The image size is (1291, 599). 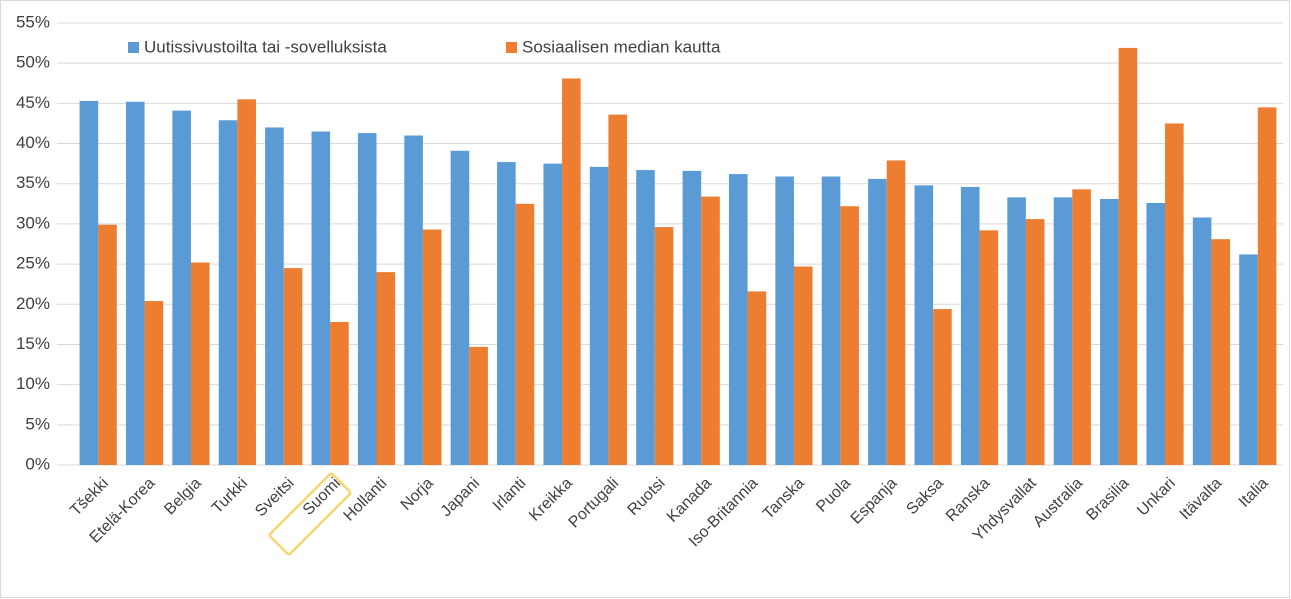 What do you see at coordinates (874, 501) in the screenshot?
I see `x-tick-label: Espanja` at bounding box center [874, 501].